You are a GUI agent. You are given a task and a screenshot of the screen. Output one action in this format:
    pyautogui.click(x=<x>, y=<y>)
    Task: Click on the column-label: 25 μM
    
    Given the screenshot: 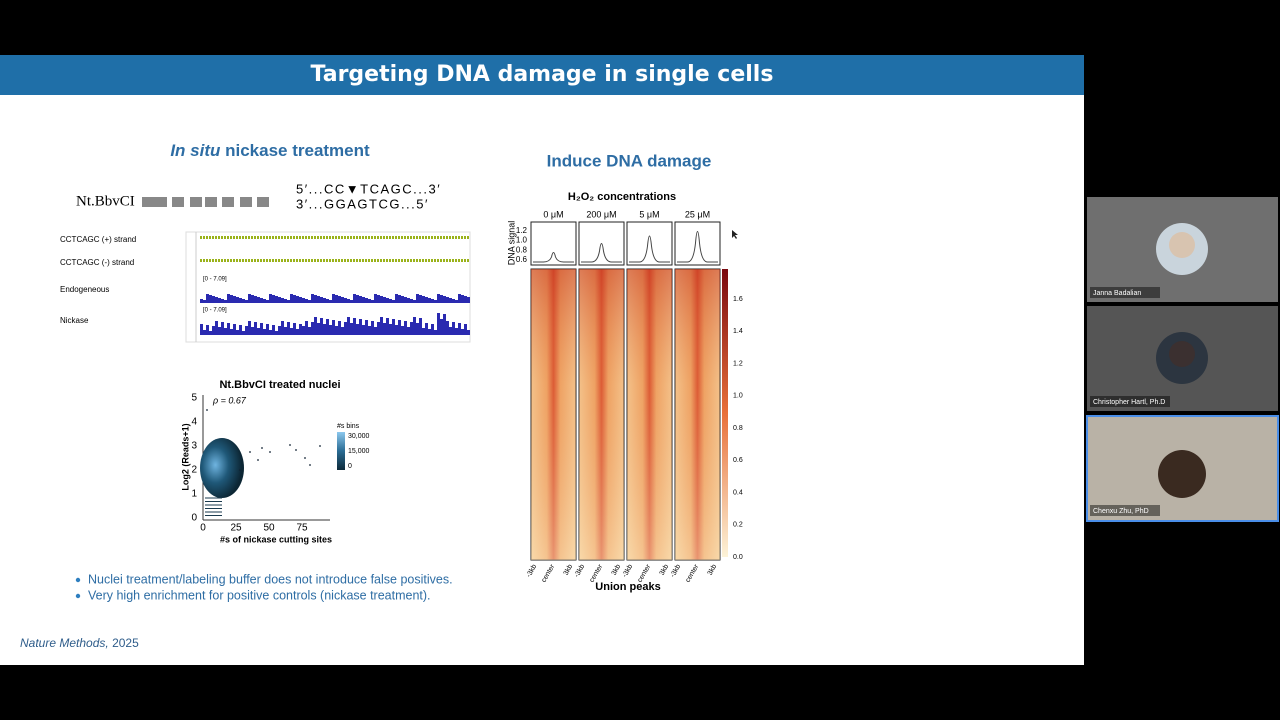 What is the action you would take?
    pyautogui.click(x=697, y=214)
    